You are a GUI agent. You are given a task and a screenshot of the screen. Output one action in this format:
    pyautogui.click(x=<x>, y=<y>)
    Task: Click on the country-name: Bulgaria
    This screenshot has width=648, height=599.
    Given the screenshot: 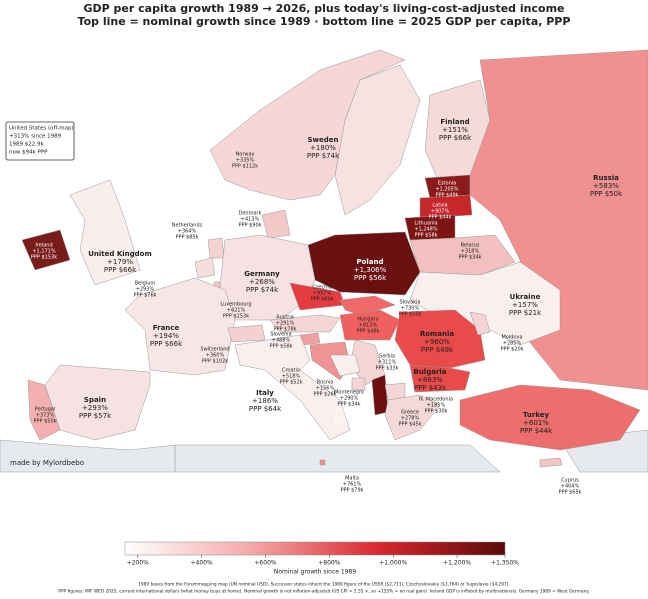 What is the action you would take?
    pyautogui.click(x=429, y=372)
    